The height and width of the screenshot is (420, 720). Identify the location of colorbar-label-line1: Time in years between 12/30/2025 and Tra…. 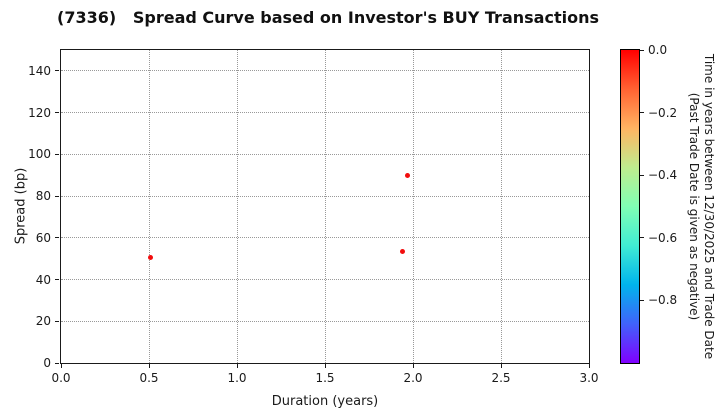
(709, 206).